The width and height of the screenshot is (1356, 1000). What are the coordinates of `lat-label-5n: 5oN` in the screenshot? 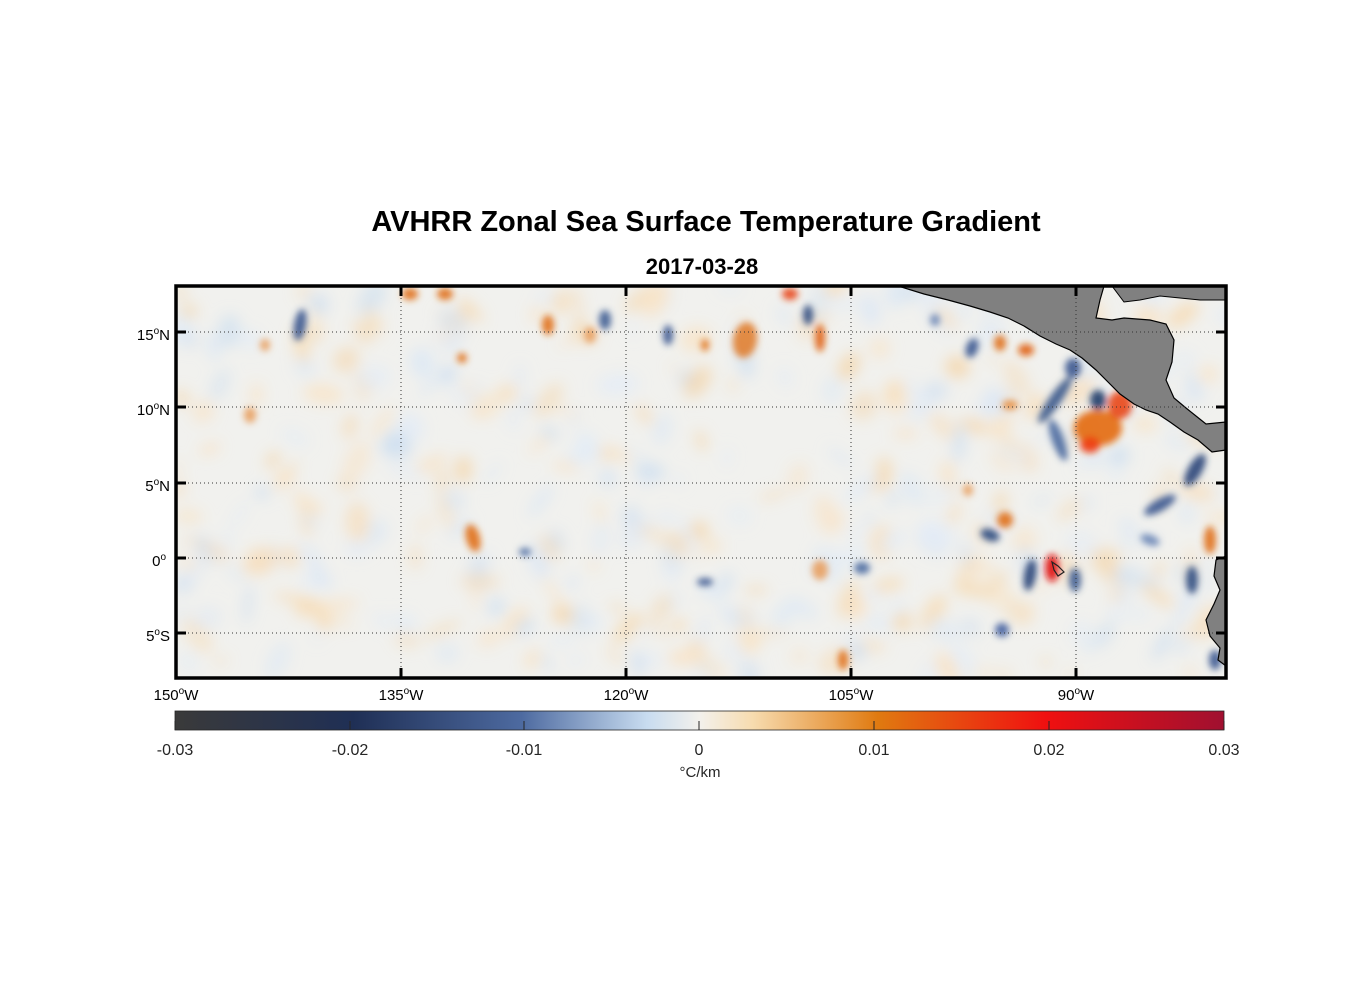 It's located at (157, 486).